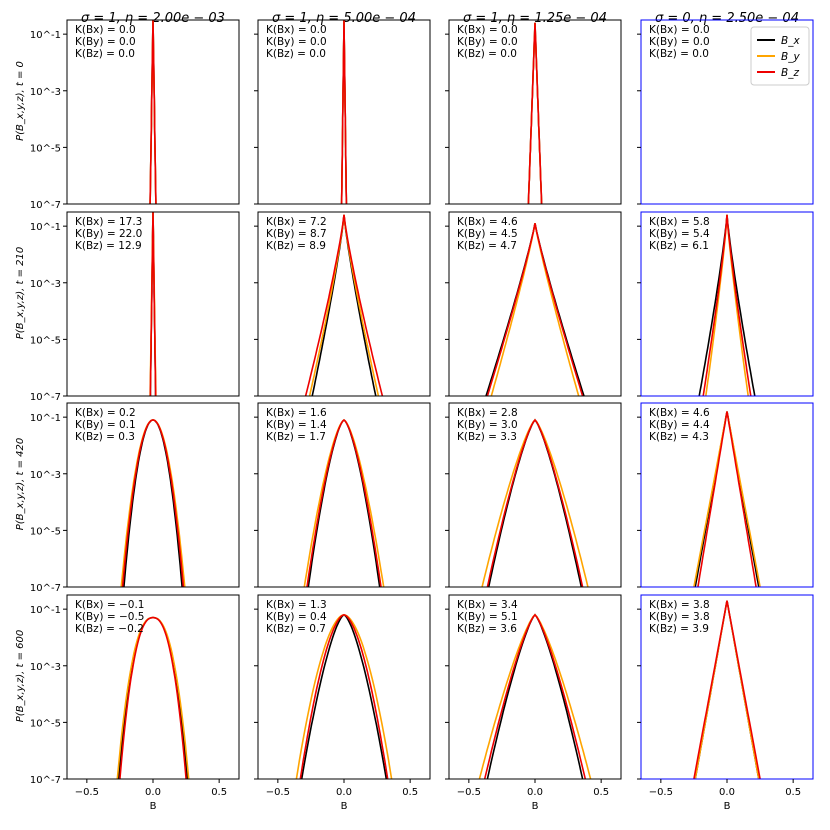 This screenshot has width=830, height=830. I want to click on kurtosis-Bx-r0-c3: K(Bx) = 0.0, so click(679, 30).